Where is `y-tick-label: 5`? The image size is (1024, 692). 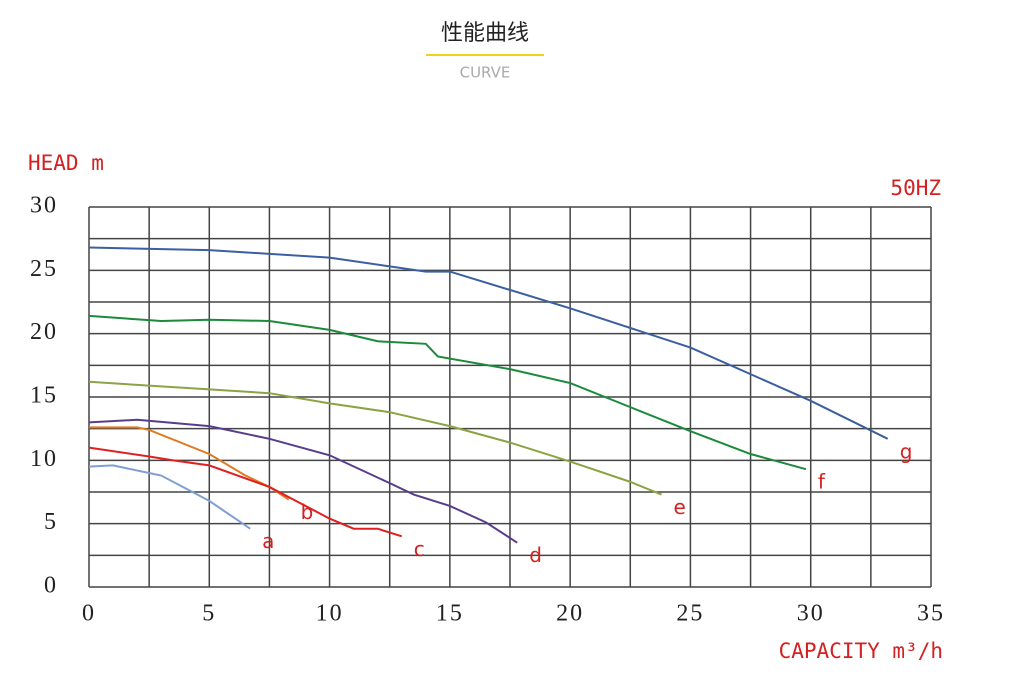 y-tick-label: 5 is located at coordinates (51, 522).